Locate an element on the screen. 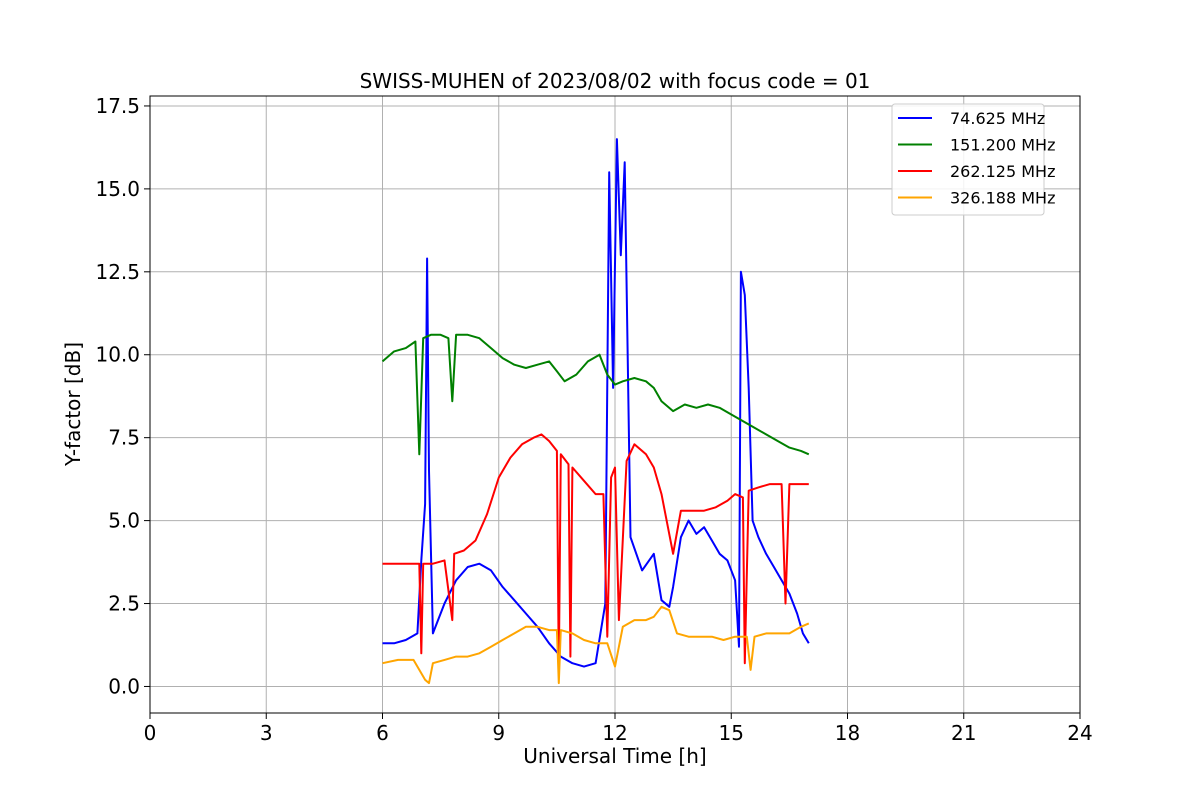 This screenshot has height=800, width=1200. y-axis-label: Y-factor [dB] is located at coordinates (73, 404).